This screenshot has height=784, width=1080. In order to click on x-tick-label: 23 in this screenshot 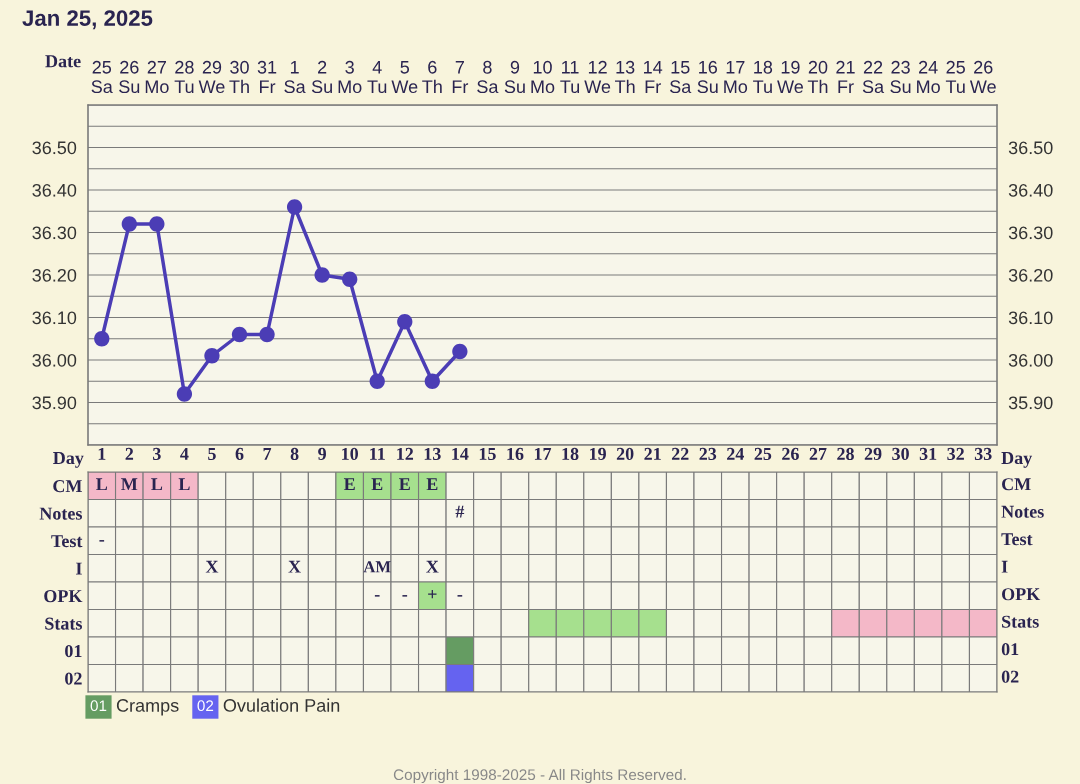, I will do `click(708, 453)`.